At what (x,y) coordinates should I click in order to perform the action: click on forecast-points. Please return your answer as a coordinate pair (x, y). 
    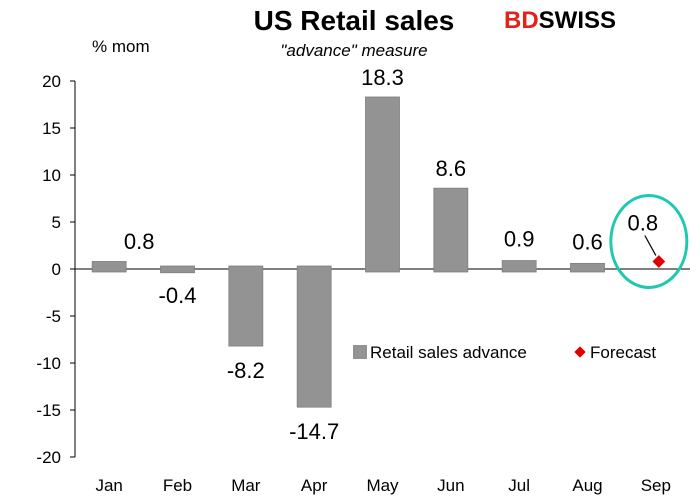
    Looking at the image, I should click on (655, 251).